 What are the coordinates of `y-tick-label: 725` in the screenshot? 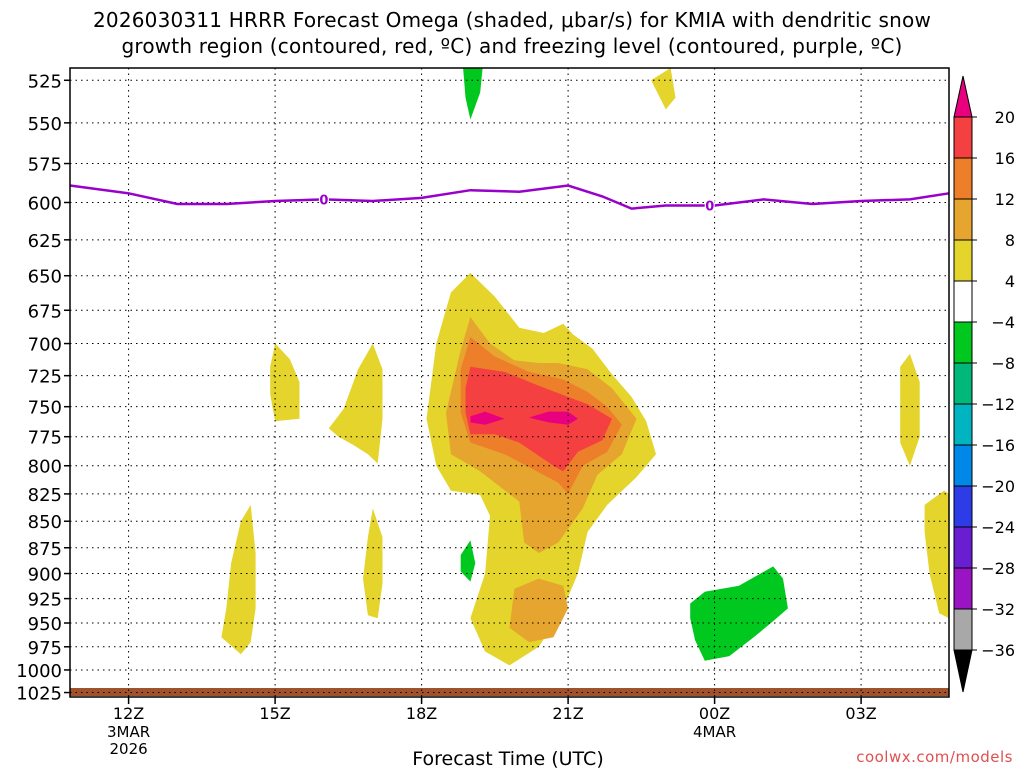 It's located at (45, 377).